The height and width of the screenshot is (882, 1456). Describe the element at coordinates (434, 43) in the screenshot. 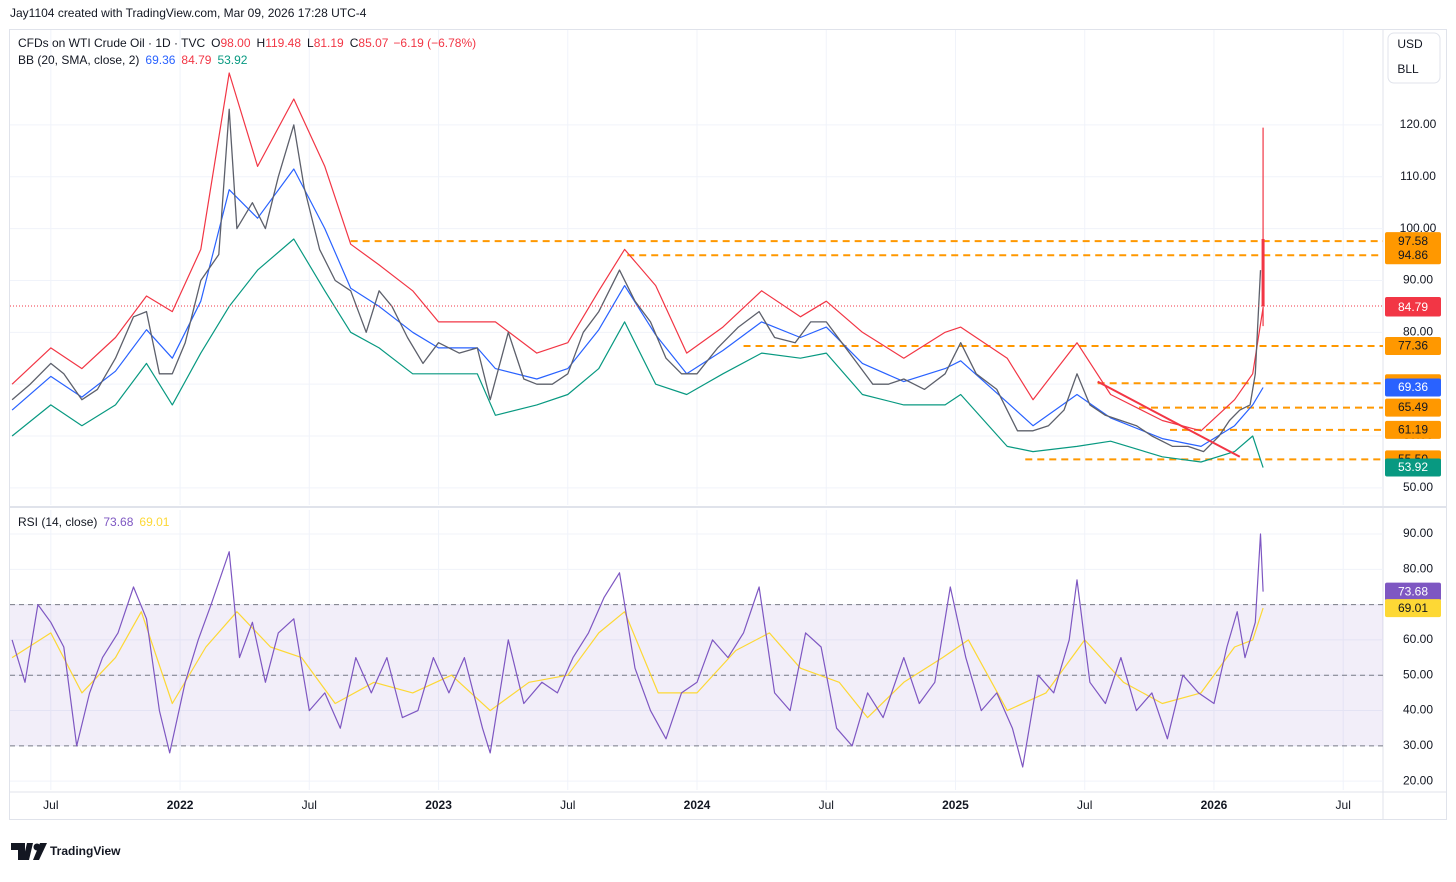

I see `ohlc-change: −6.19 (−6.78%)` at that location.